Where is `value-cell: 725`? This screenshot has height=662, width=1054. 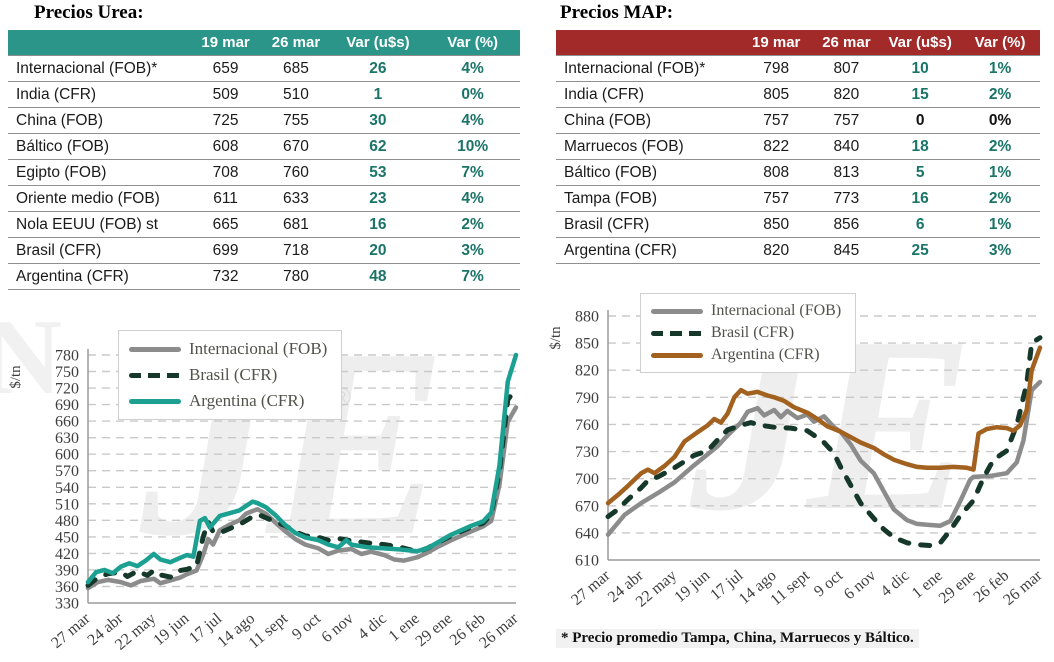 value-cell: 725 is located at coordinates (225, 120).